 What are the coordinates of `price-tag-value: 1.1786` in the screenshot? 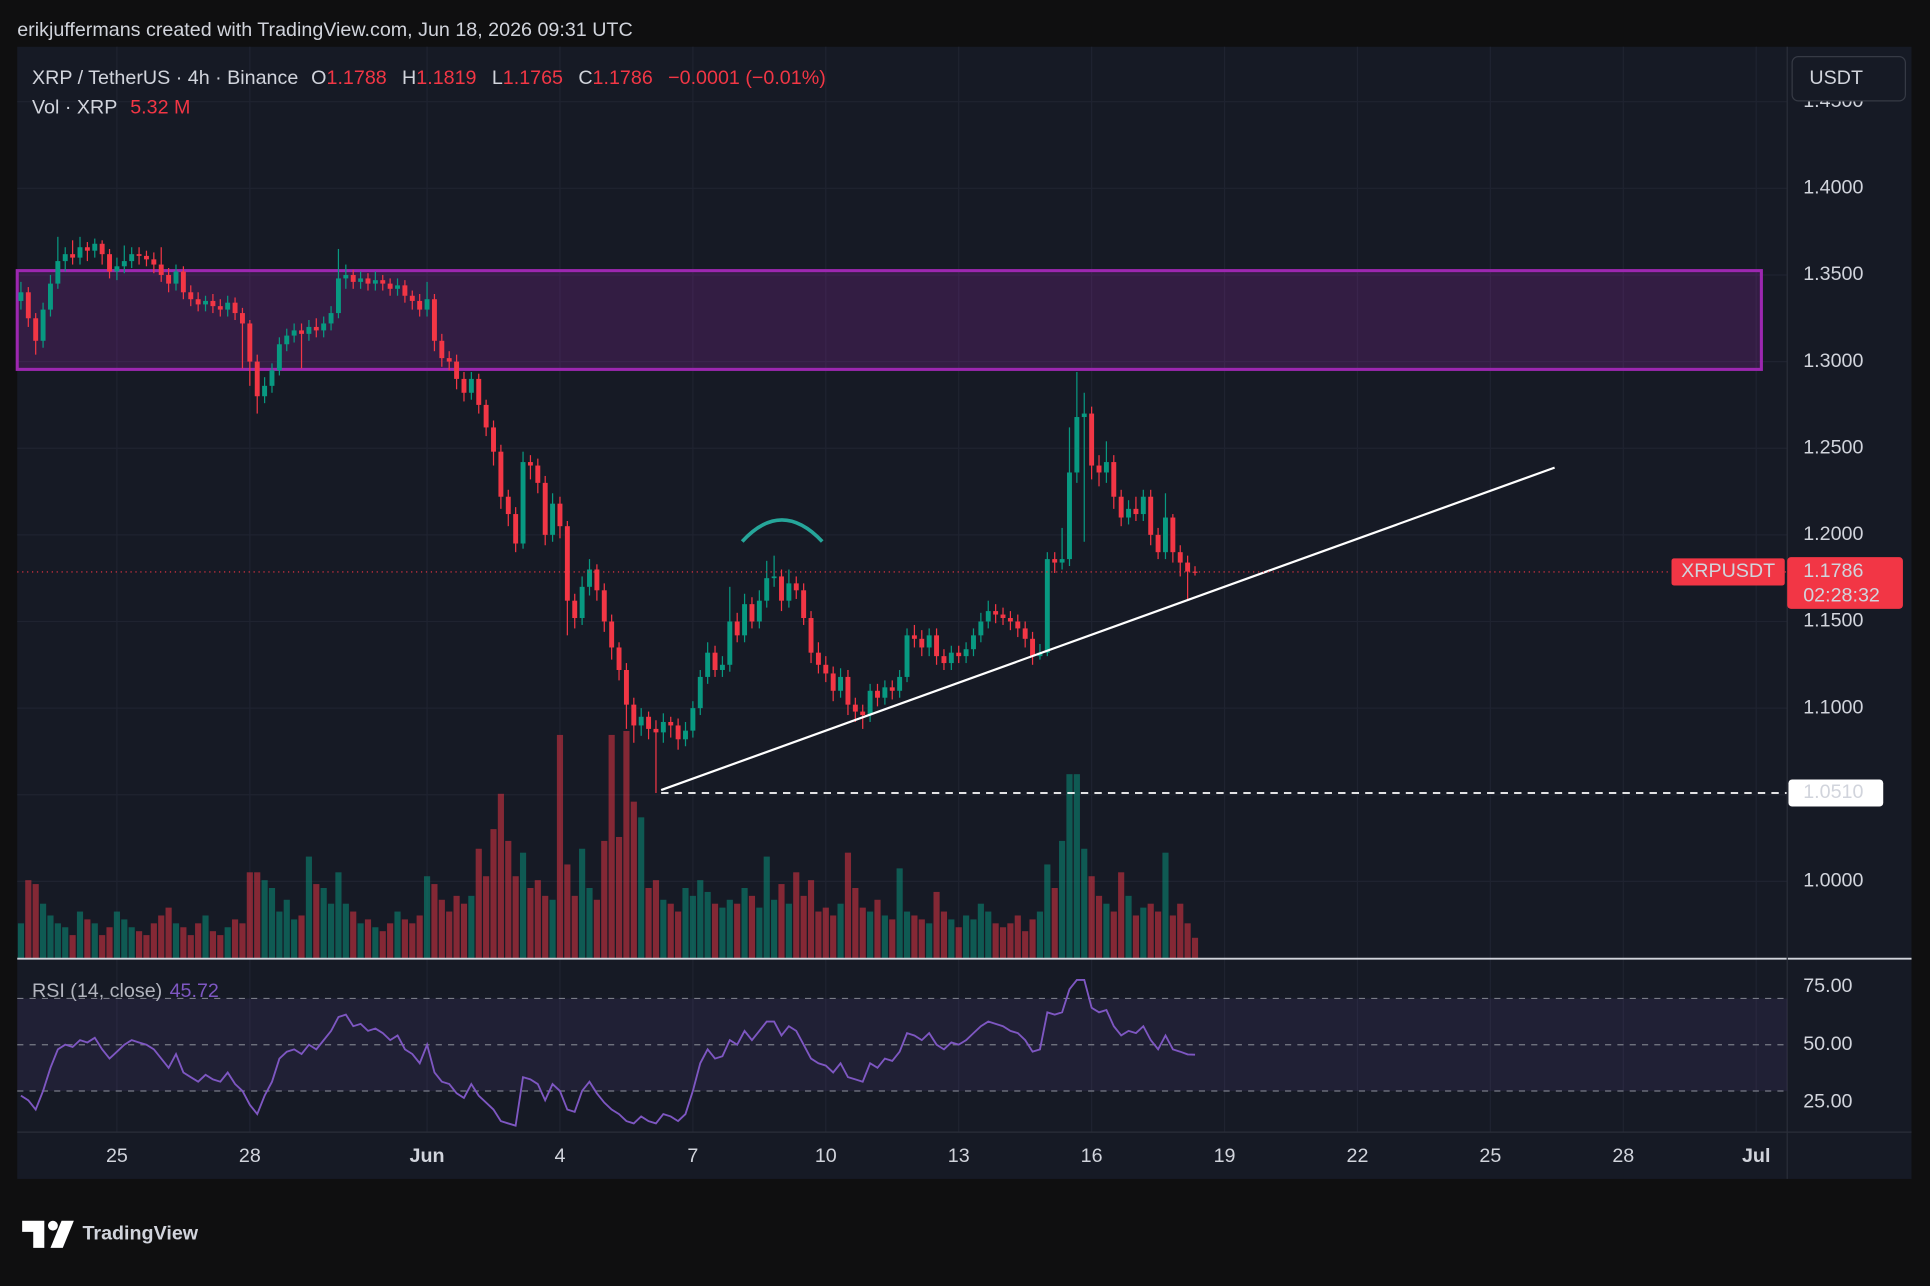 It's located at (1833, 571).